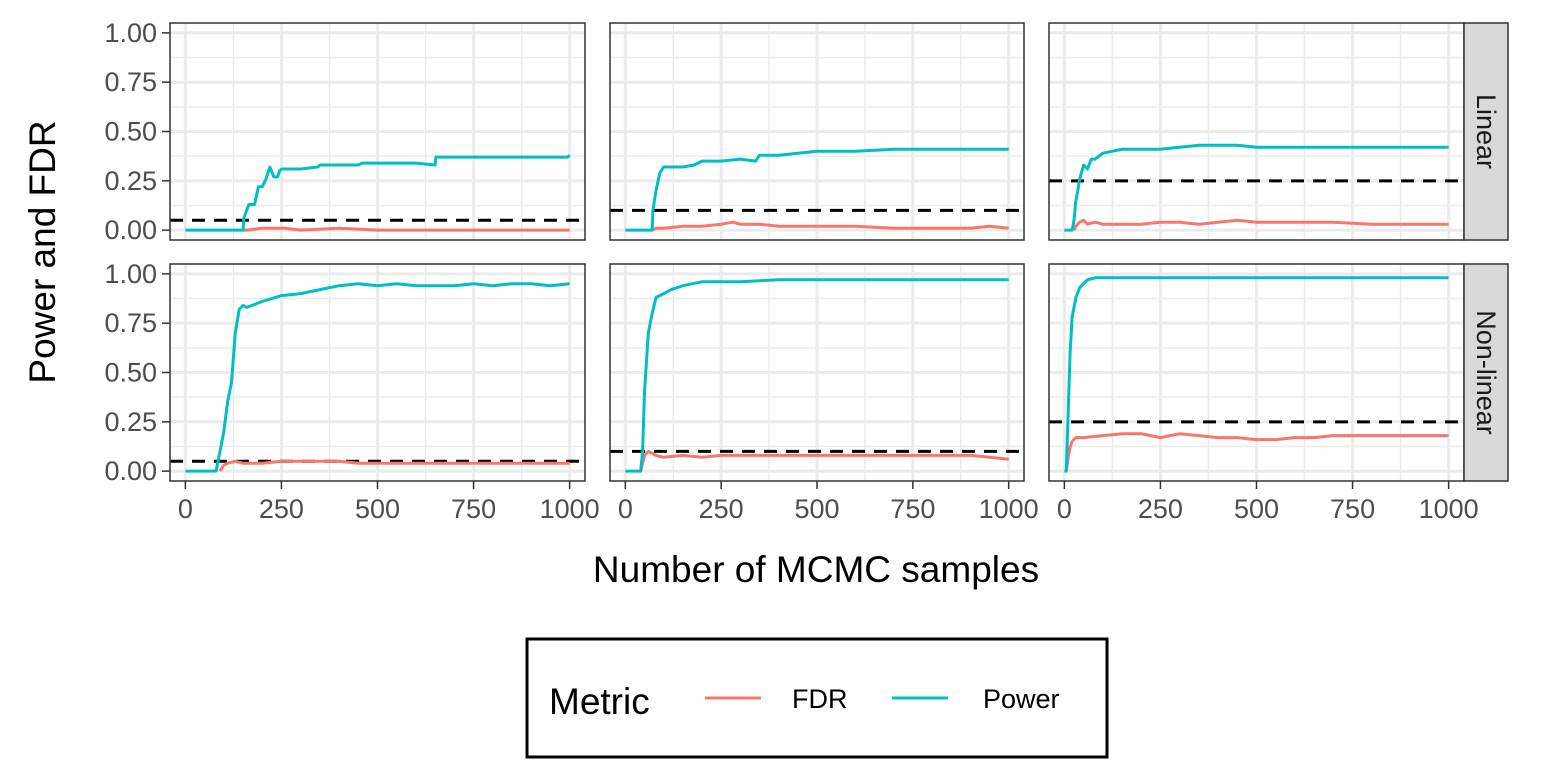 This screenshot has height=780, width=1560. I want to click on x-axis-title: Number of MCMC samples, so click(816, 569).